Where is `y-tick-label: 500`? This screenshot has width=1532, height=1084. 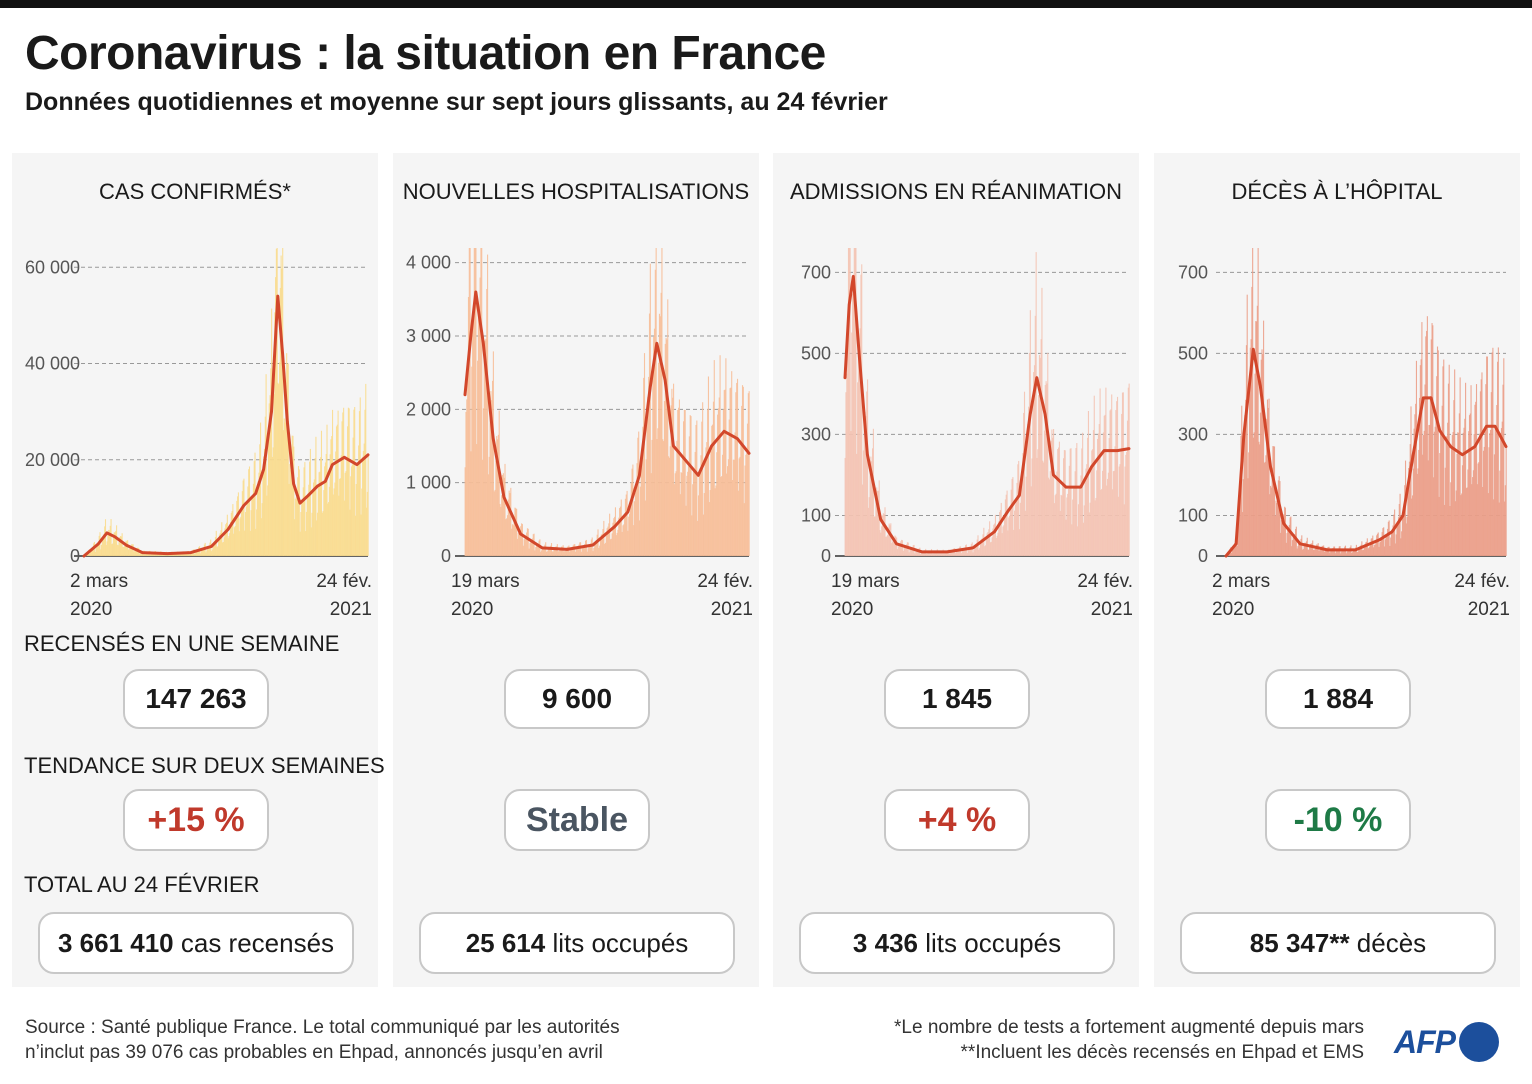 y-tick-label: 500 is located at coordinates (1193, 353).